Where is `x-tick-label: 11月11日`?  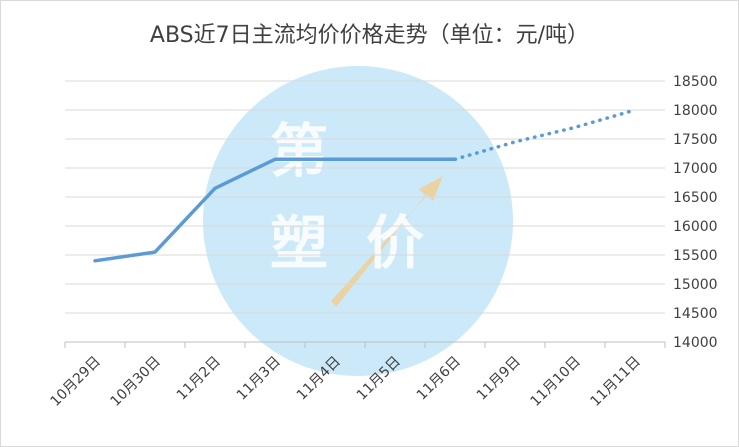
x-tick-label: 11月11日 is located at coordinates (616, 382).